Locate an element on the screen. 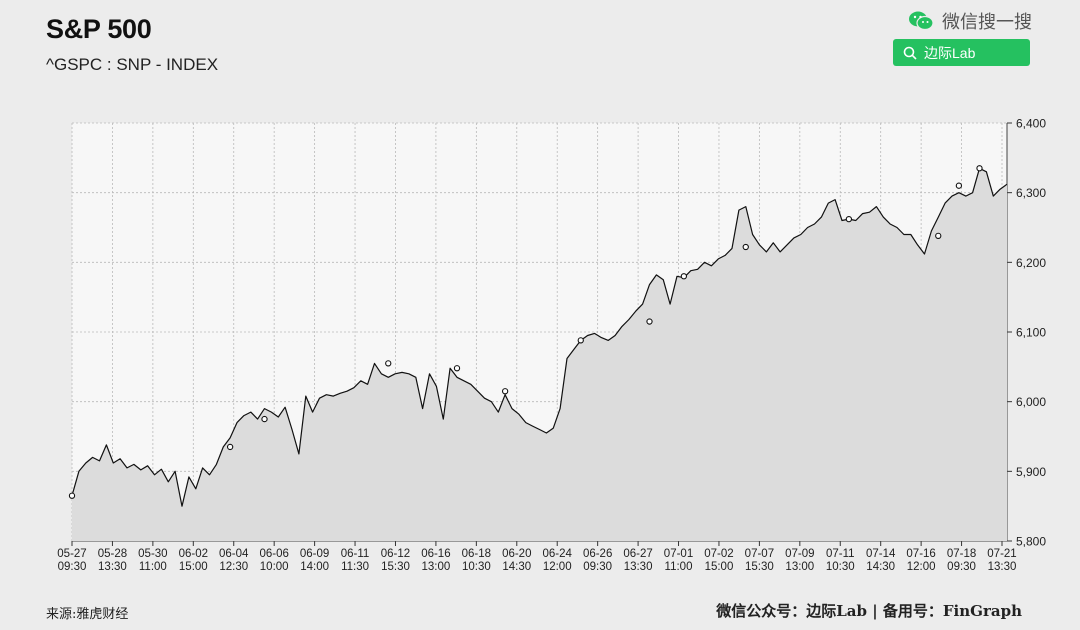  x-tick-label-time: 11:30 is located at coordinates (355, 567).